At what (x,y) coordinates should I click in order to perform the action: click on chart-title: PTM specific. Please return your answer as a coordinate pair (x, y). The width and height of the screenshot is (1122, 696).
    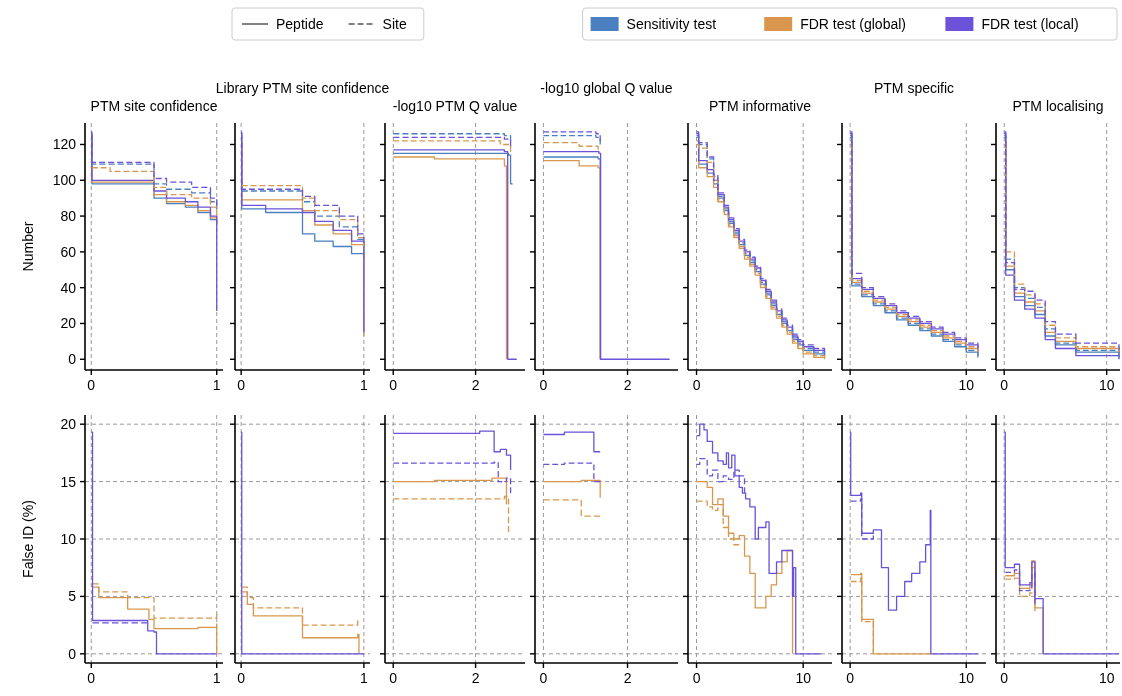
    Looking at the image, I should click on (914, 88).